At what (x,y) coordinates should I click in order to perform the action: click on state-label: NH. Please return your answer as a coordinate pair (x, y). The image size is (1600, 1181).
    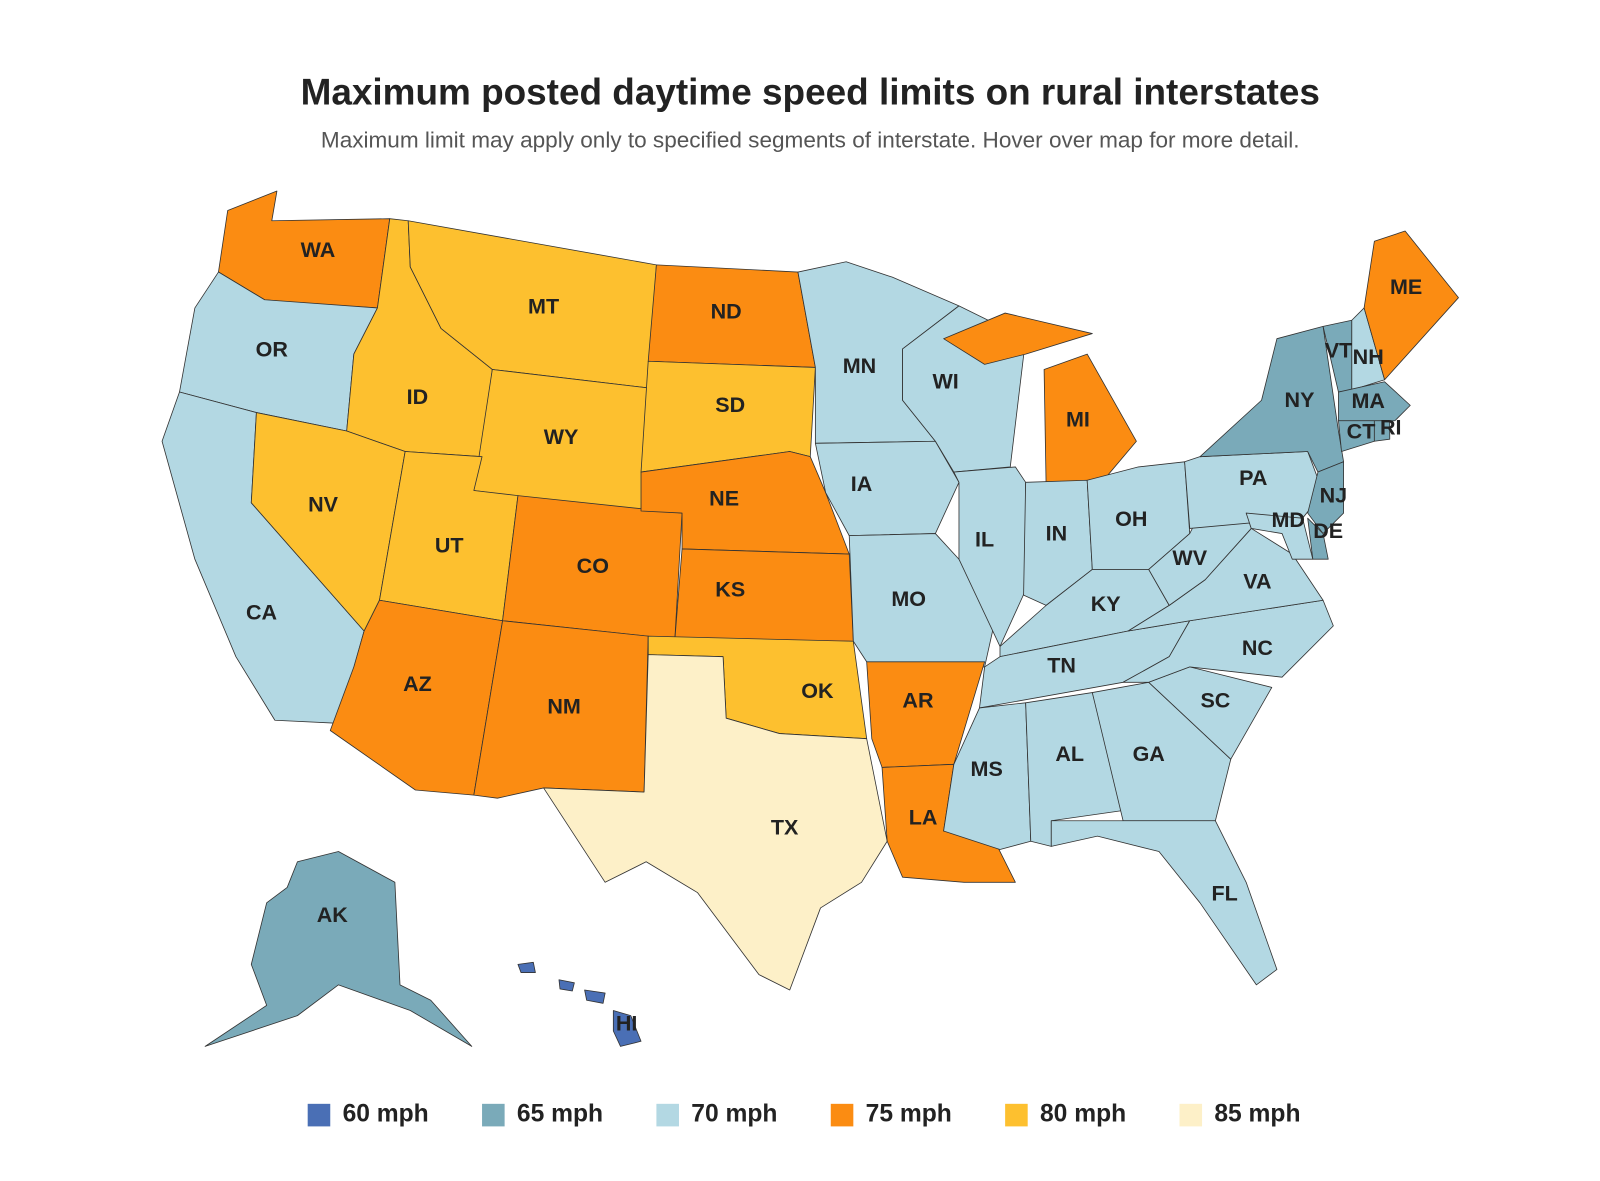
    Looking at the image, I should click on (1368, 357).